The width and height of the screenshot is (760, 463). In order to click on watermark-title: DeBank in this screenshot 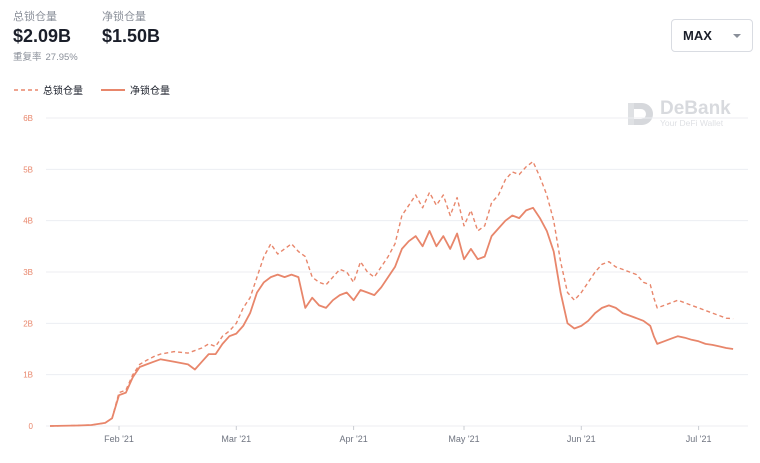, I will do `click(695, 108)`.